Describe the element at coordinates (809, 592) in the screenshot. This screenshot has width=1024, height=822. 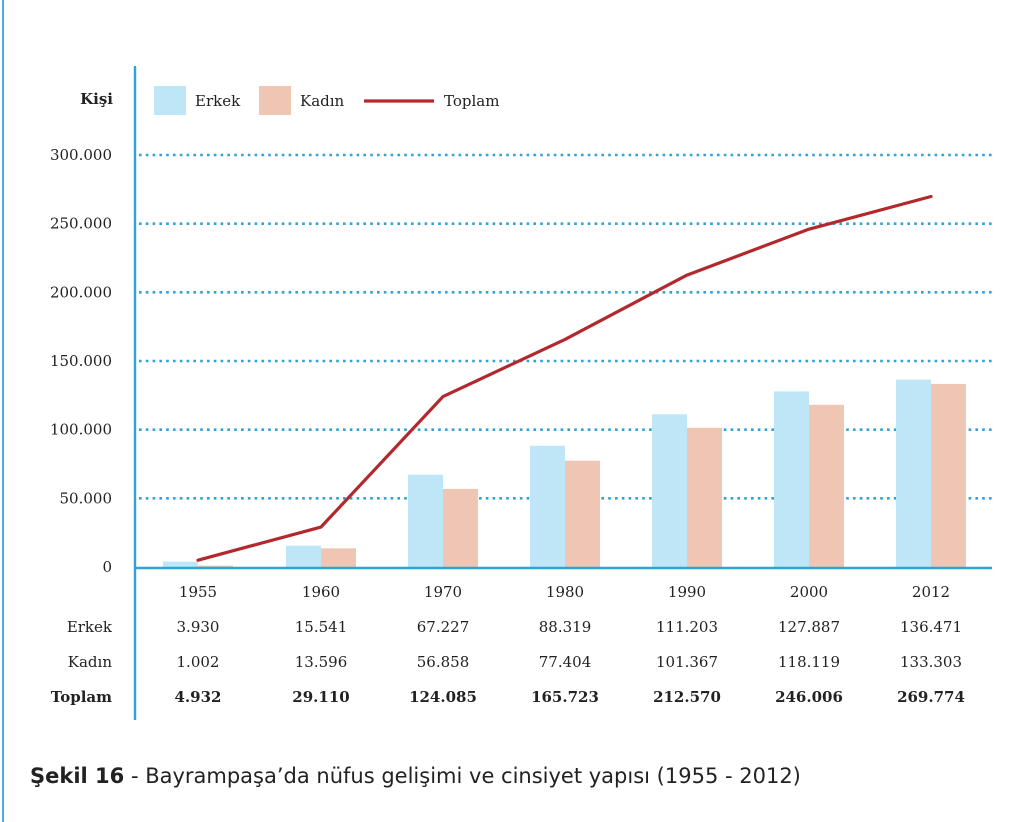
I see `x-tick-label: 2000` at that location.